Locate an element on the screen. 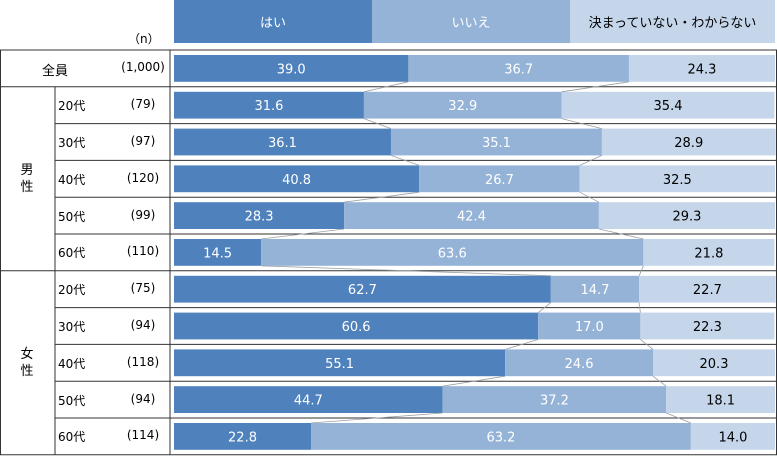 The image size is (777, 458). bar-value-label: 29.3 is located at coordinates (686, 217).